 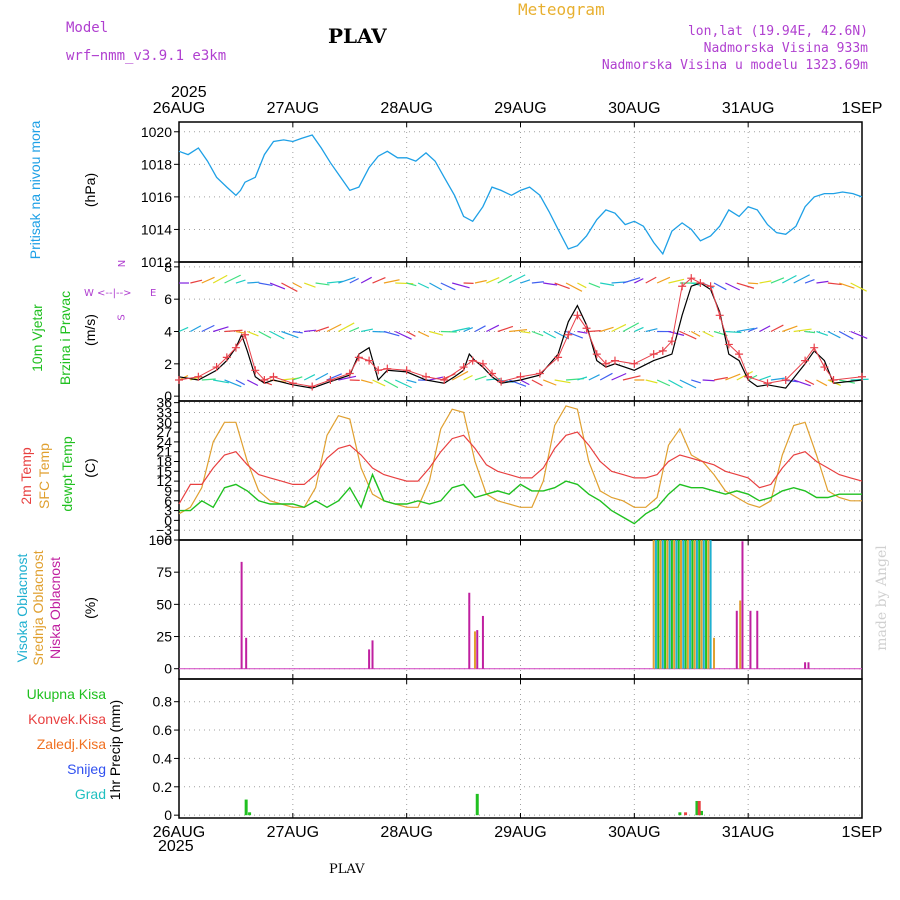 I want to click on ytick-label-pressure: 1018, so click(x=156, y=164).